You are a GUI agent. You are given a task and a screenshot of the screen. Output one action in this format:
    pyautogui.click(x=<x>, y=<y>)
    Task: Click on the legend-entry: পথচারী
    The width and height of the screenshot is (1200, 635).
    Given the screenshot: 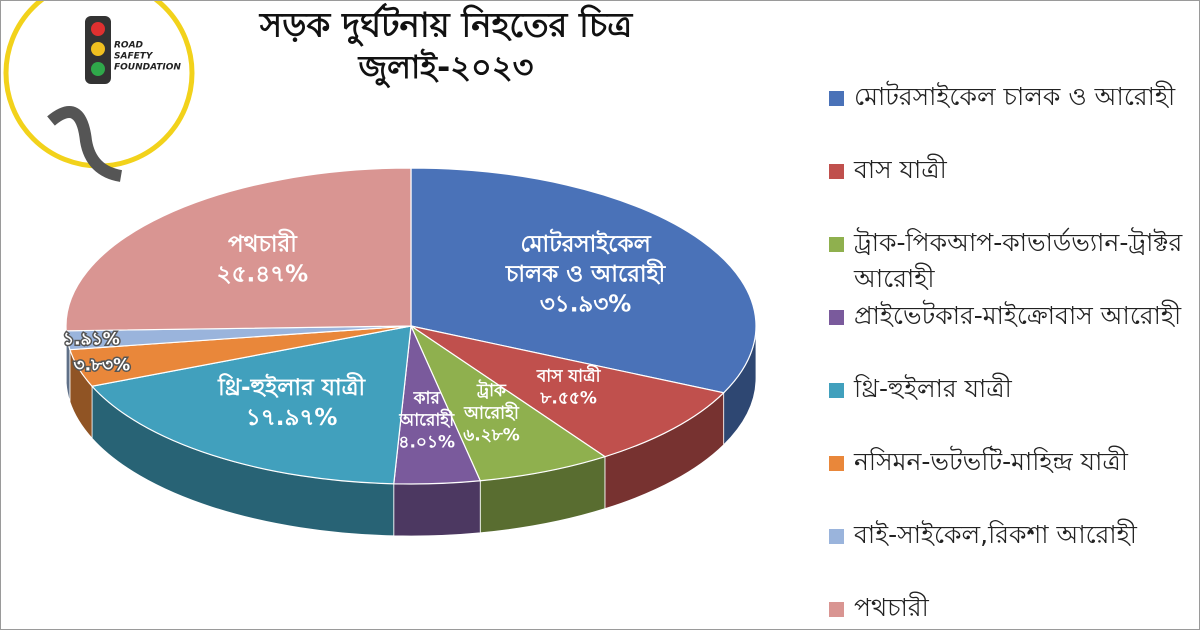 What is the action you would take?
    pyautogui.click(x=1009, y=608)
    